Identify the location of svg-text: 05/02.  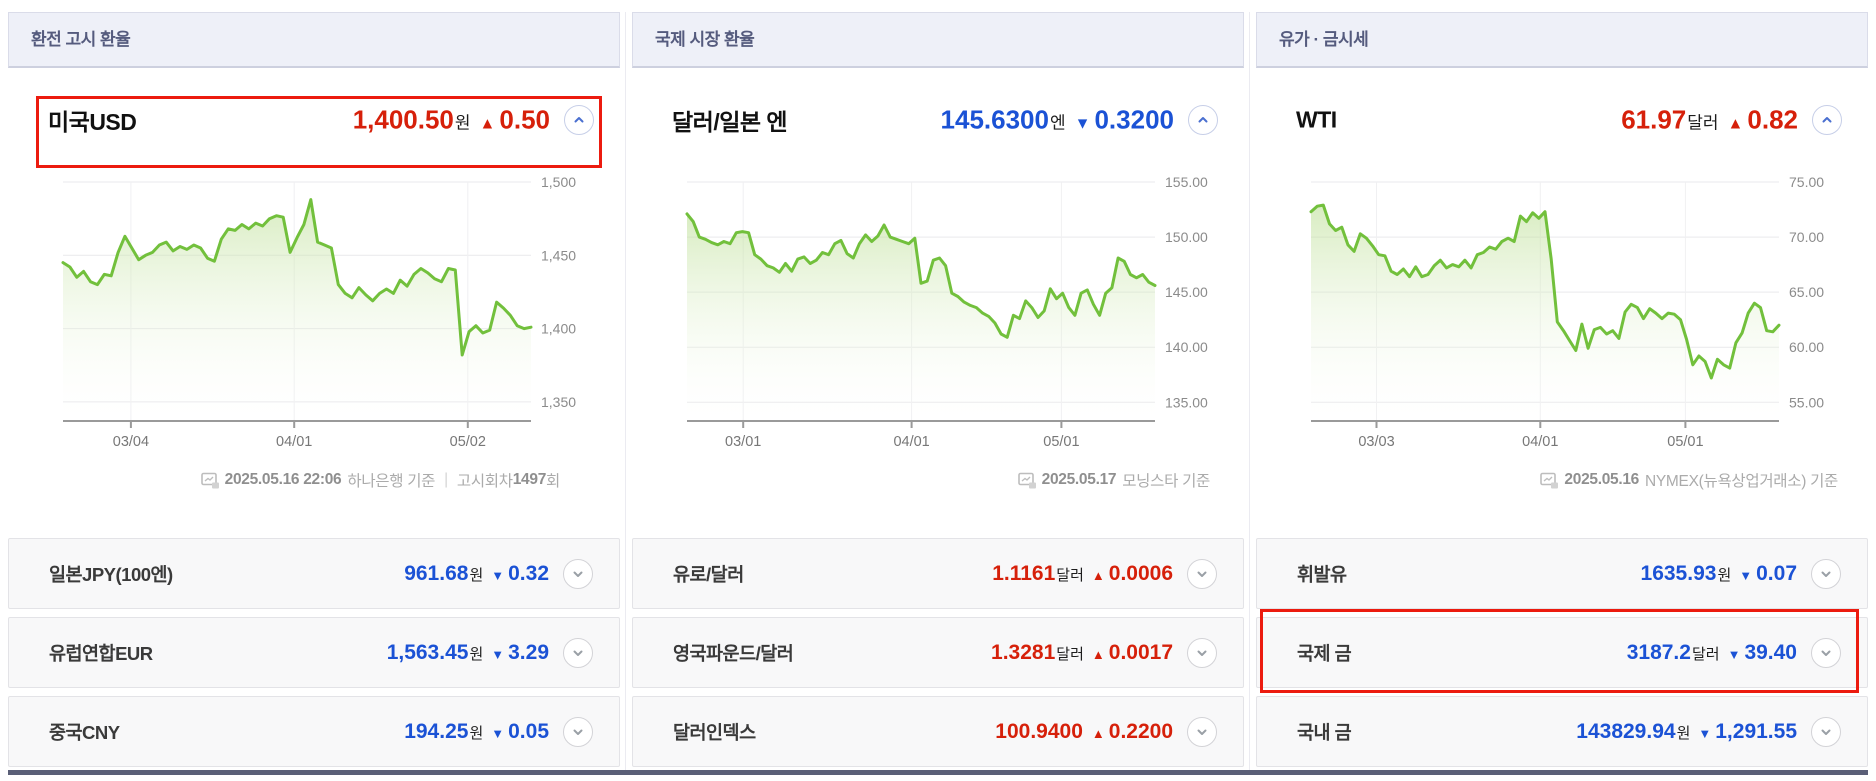
(468, 442).